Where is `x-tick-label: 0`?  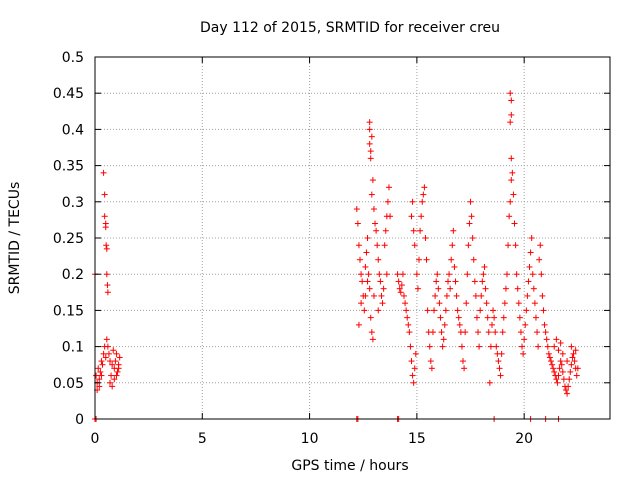 x-tick-label: 0 is located at coordinates (95, 439).